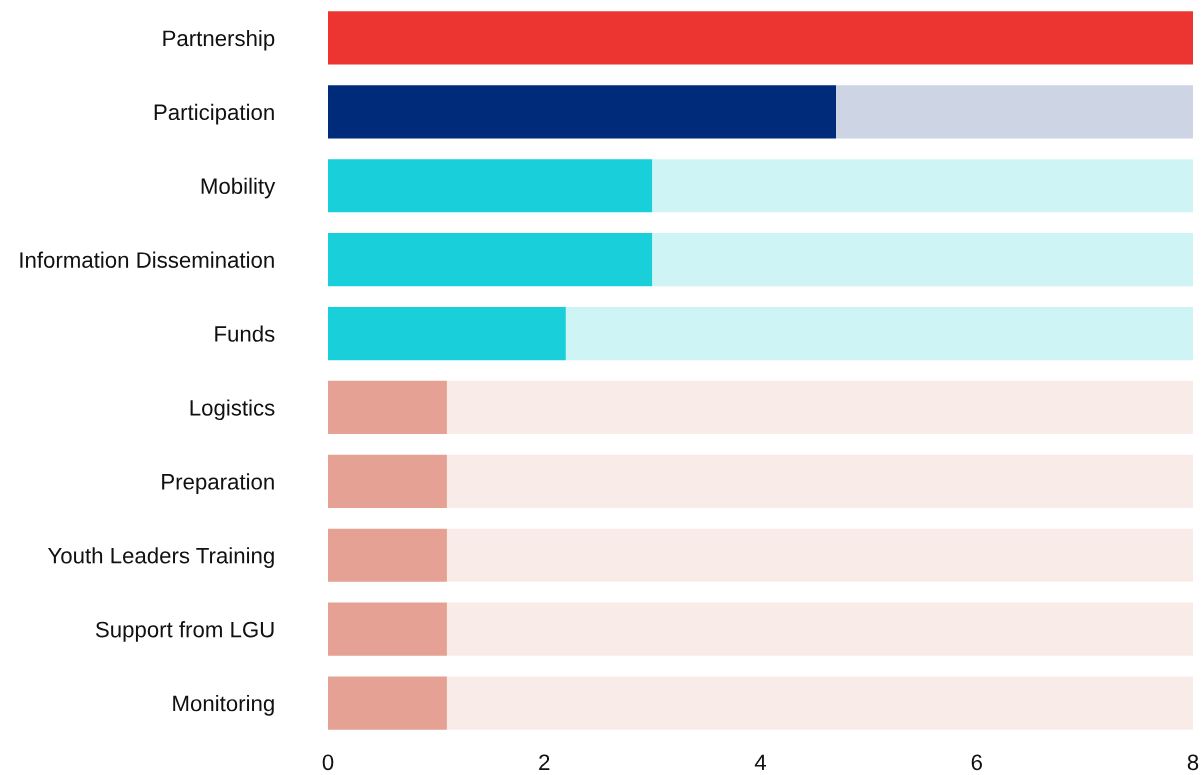 This screenshot has width=1201, height=775. What do you see at coordinates (544, 762) in the screenshot?
I see `x-tick-label: 2` at bounding box center [544, 762].